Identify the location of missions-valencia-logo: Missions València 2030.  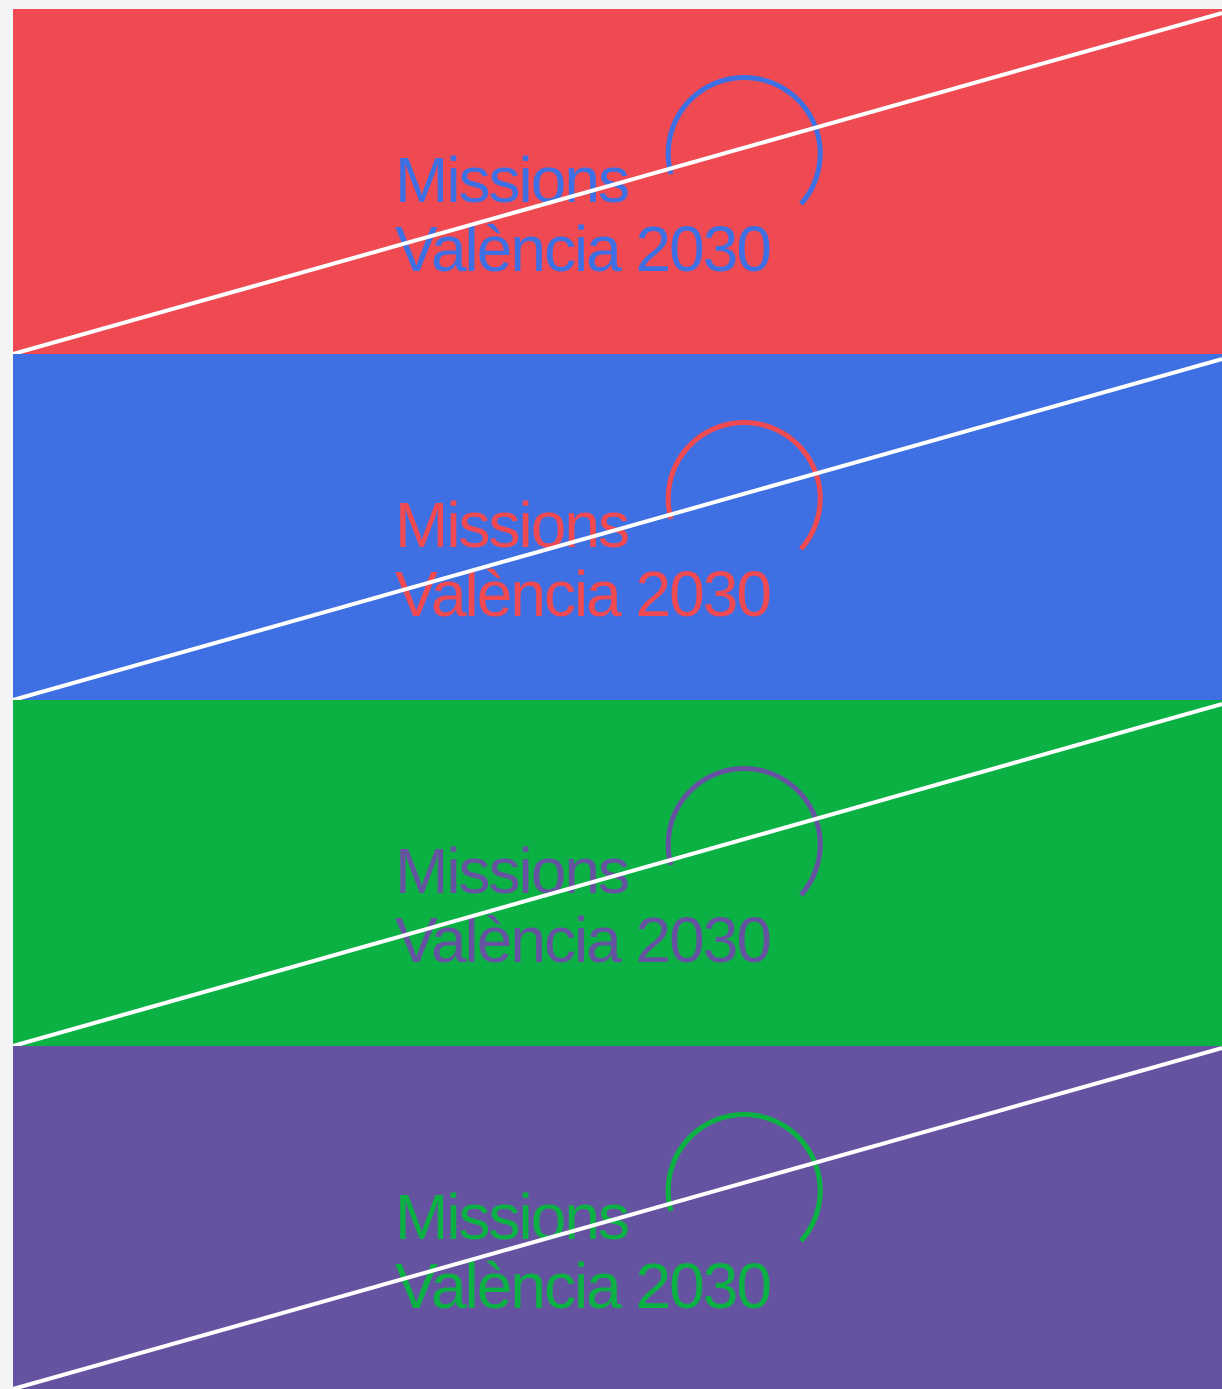
(625, 1218).